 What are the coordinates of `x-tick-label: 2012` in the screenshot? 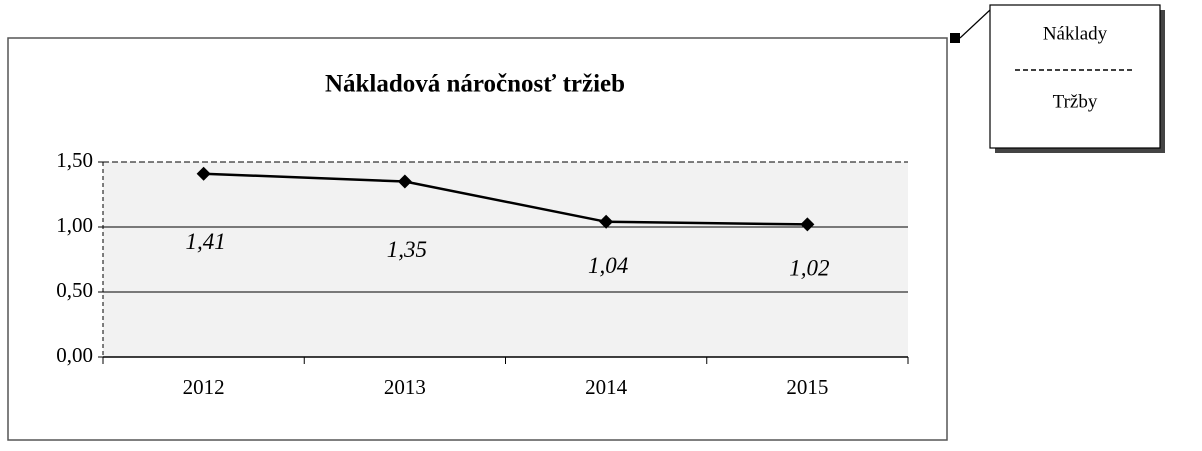 It's located at (204, 387).